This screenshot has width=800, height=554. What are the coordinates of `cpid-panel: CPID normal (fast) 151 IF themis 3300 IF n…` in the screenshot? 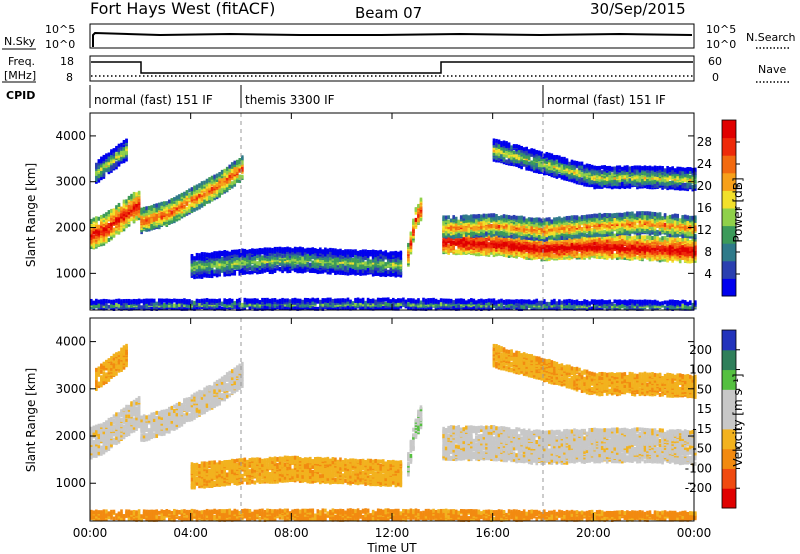 It's located at (336, 96).